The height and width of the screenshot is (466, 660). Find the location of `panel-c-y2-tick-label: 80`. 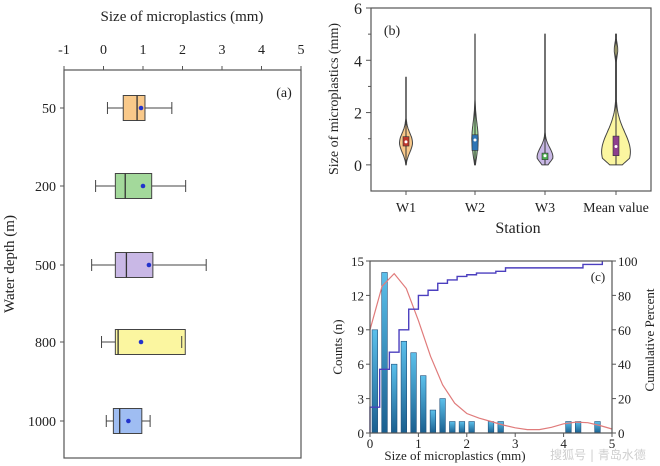

panel-c-y2-tick-label: 80 is located at coordinates (624, 295).